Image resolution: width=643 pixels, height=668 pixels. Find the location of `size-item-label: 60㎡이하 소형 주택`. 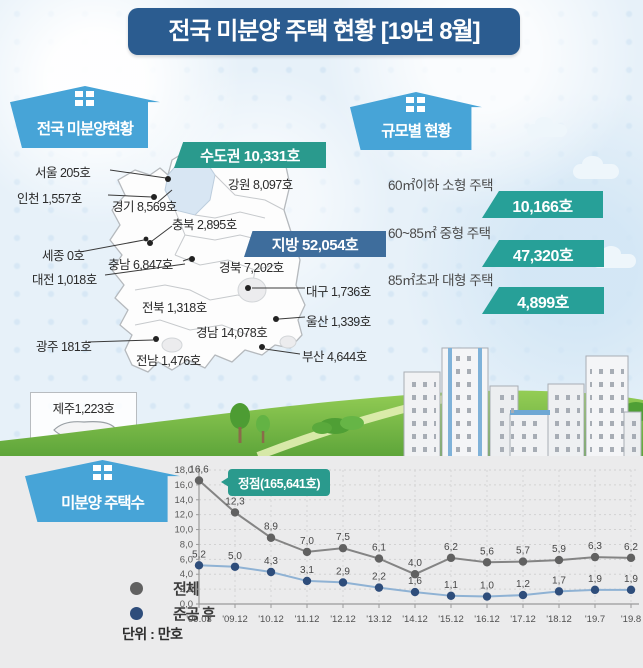

size-item-label: 60㎡이하 소형 주택 is located at coordinates (441, 185).